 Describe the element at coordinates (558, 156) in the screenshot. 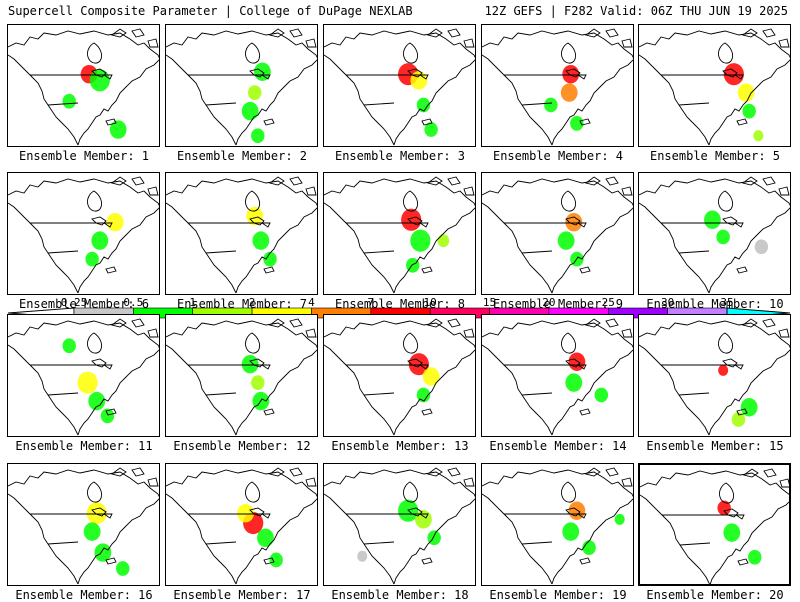

I see `ensemble-member-label: Ensemble Member: 4` at that location.